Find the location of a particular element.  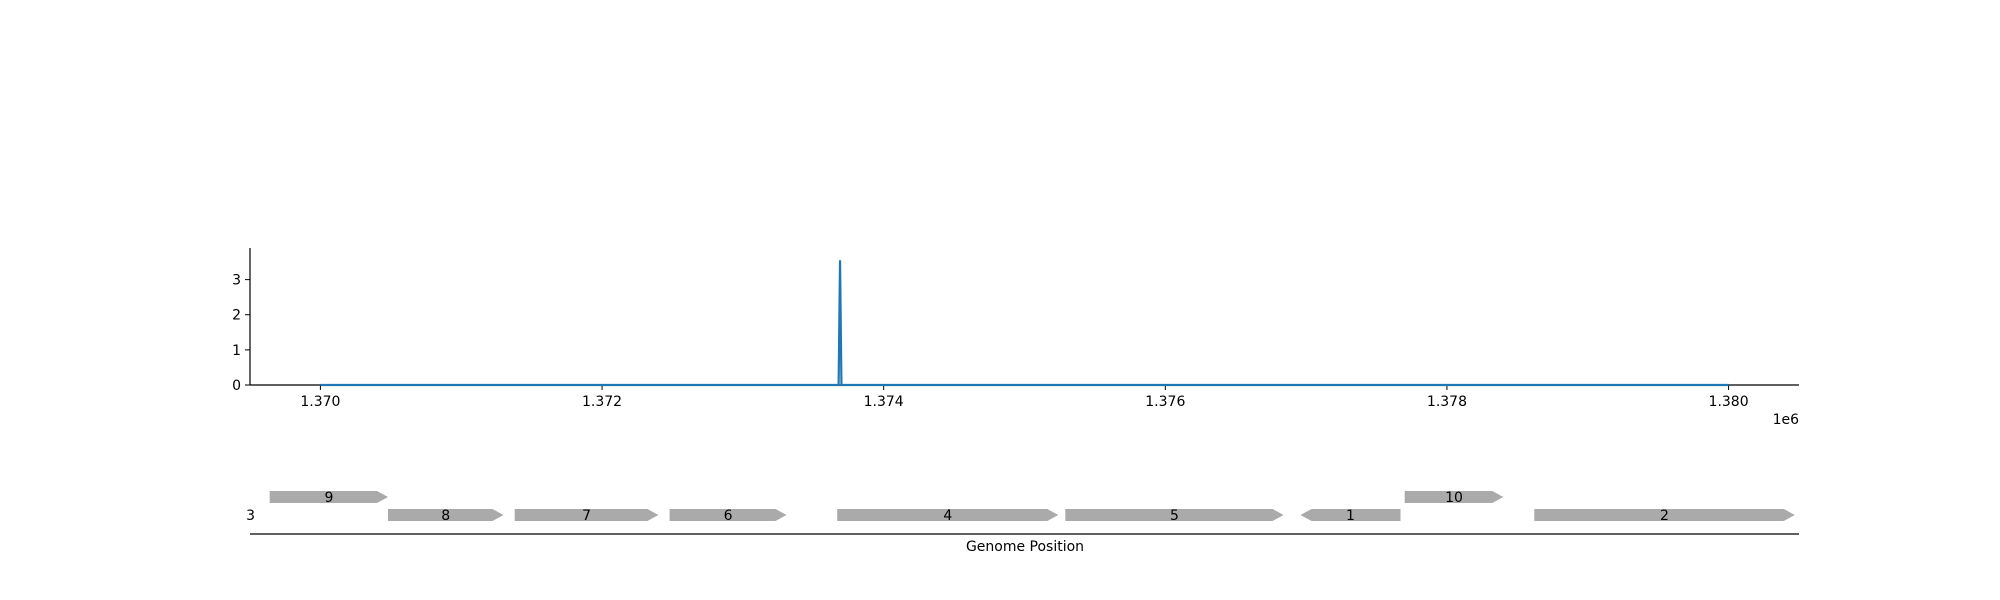

x-tick-label: 1.374 is located at coordinates (884, 402).